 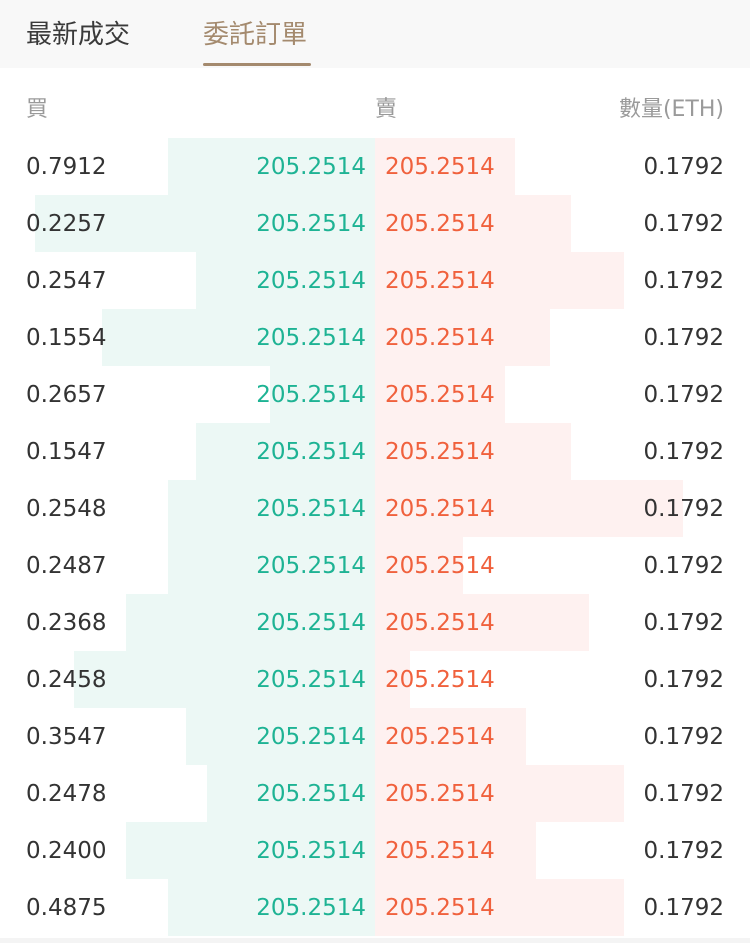 I want to click on orderbook-row: 0.4875 205.2514 205.2514 0.1792, so click(x=375, y=907).